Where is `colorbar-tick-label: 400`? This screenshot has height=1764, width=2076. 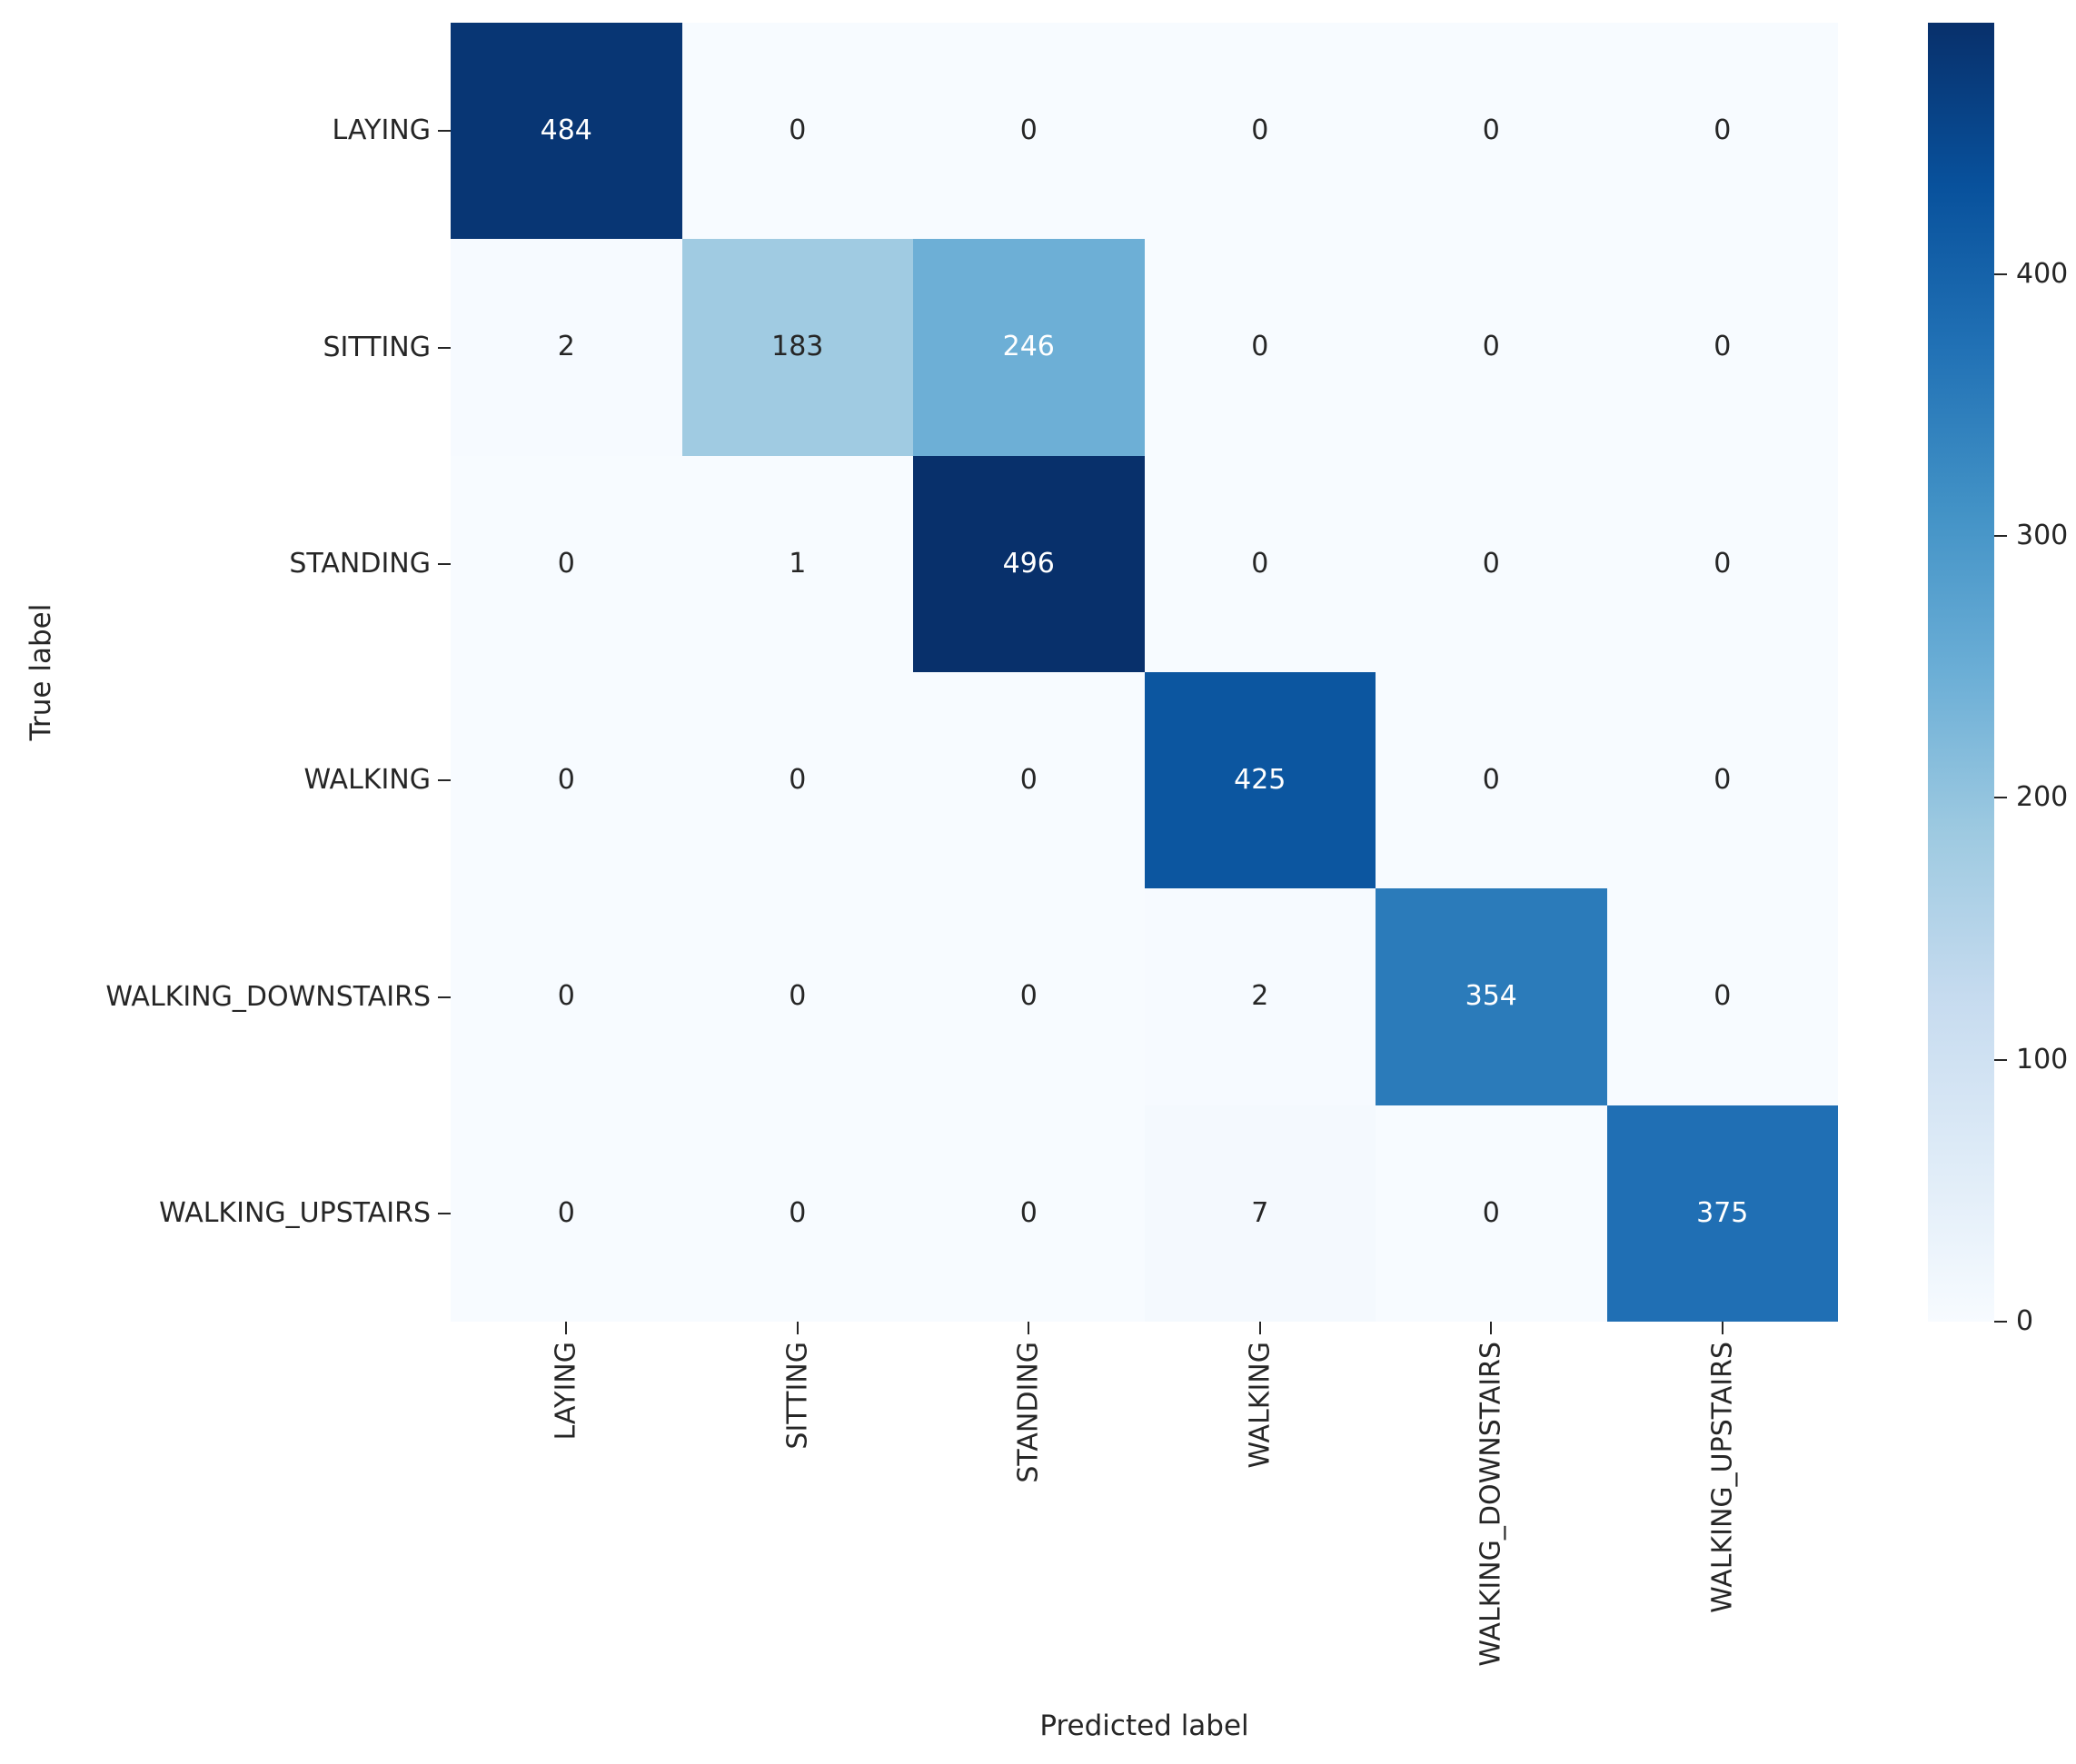
colorbar-tick-label: 400 is located at coordinates (2042, 273).